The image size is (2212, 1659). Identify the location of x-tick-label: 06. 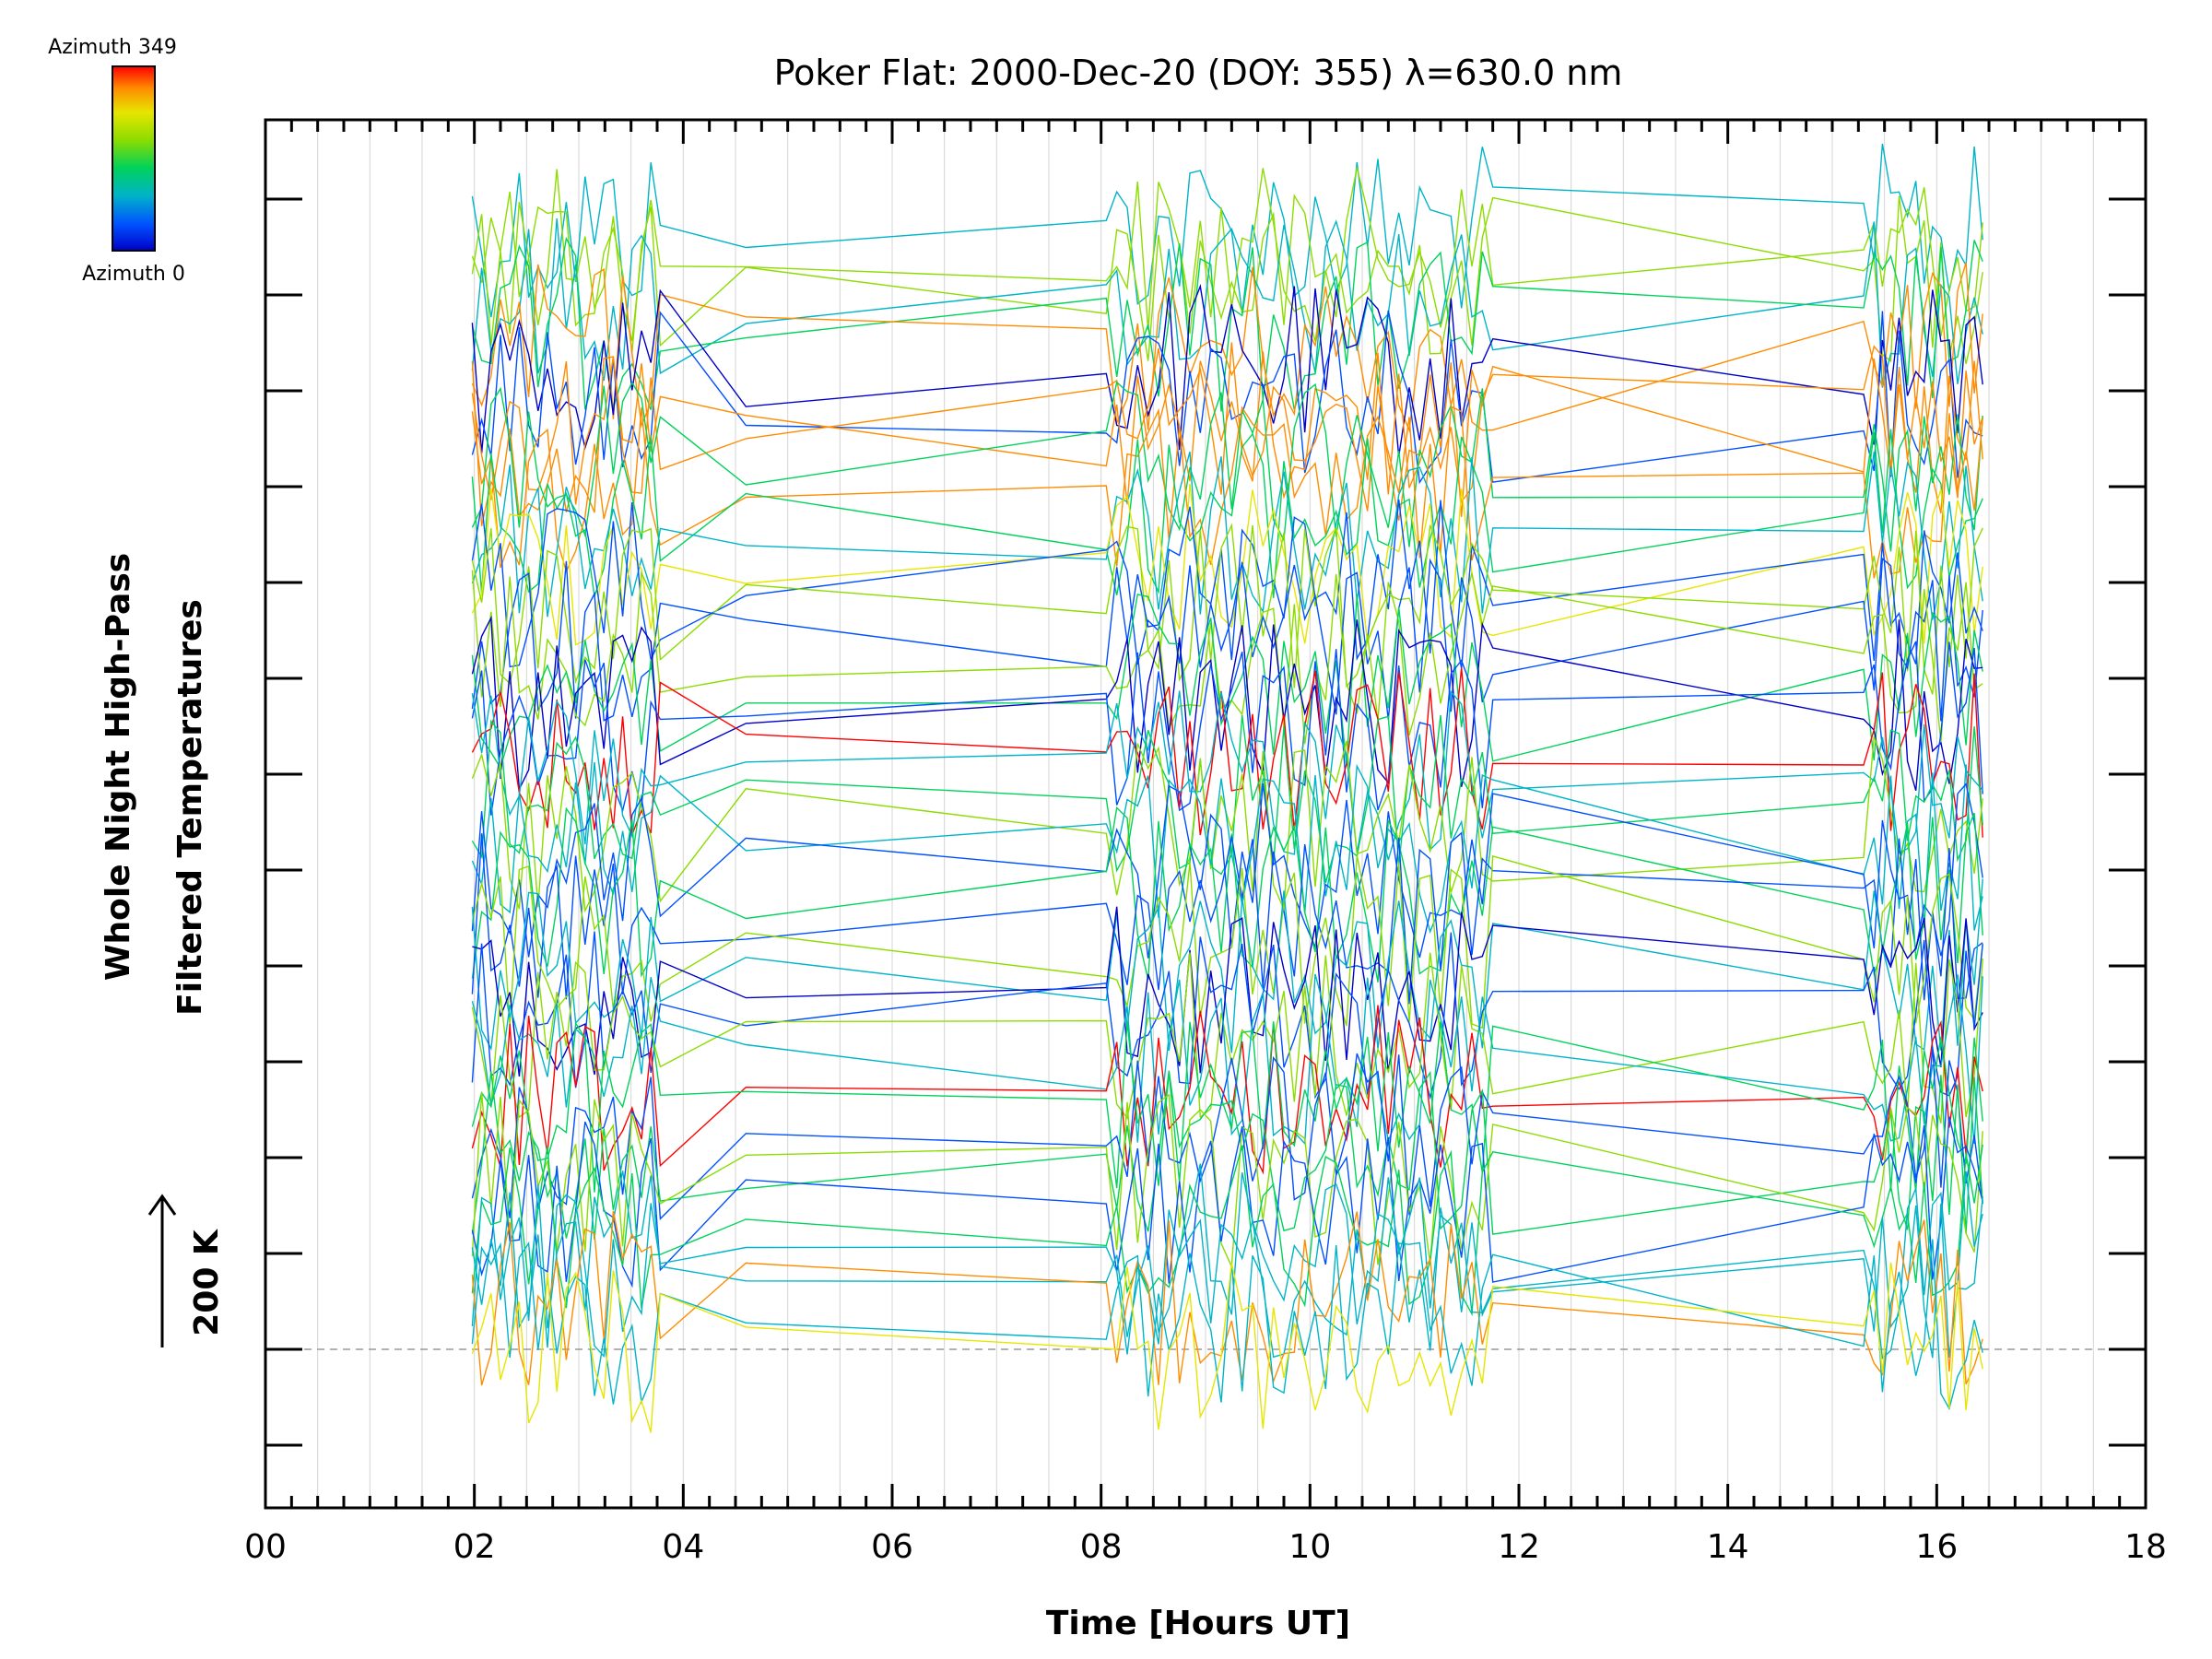
(892, 1547).